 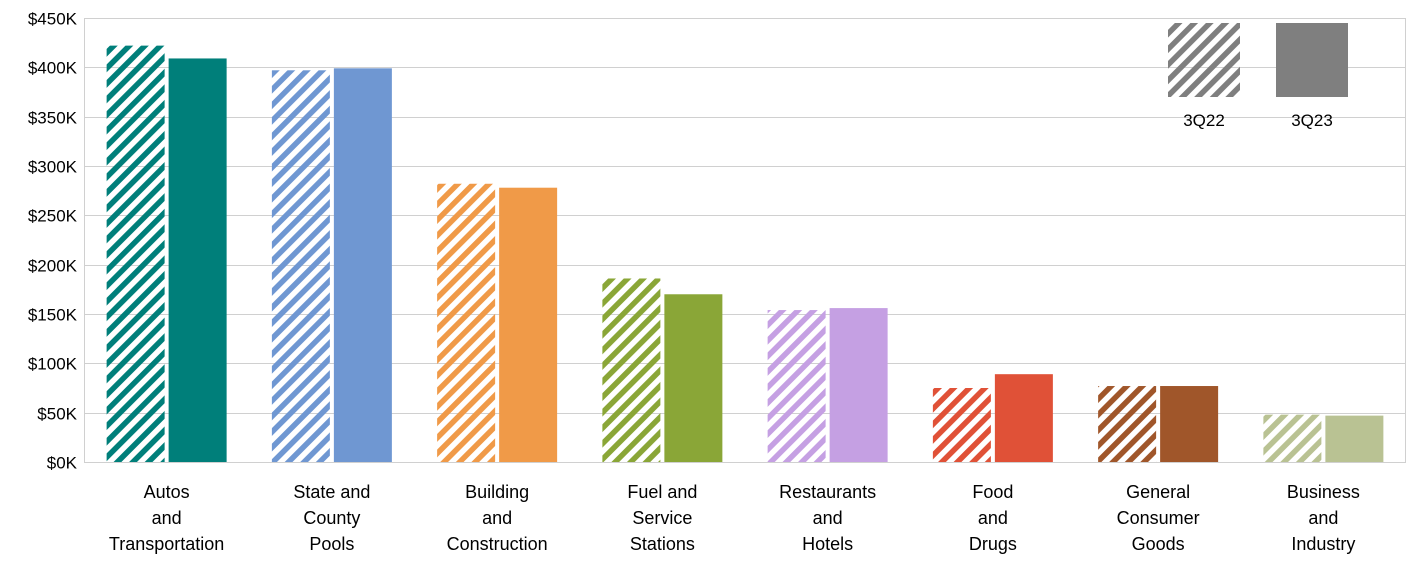 I want to click on x-category-label: Building and Construction, so click(x=497, y=518).